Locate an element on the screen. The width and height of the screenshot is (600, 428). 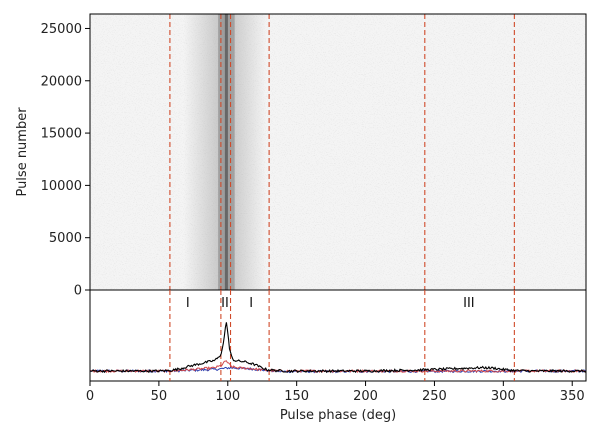
x-tick-label: 200 is located at coordinates (365, 396).